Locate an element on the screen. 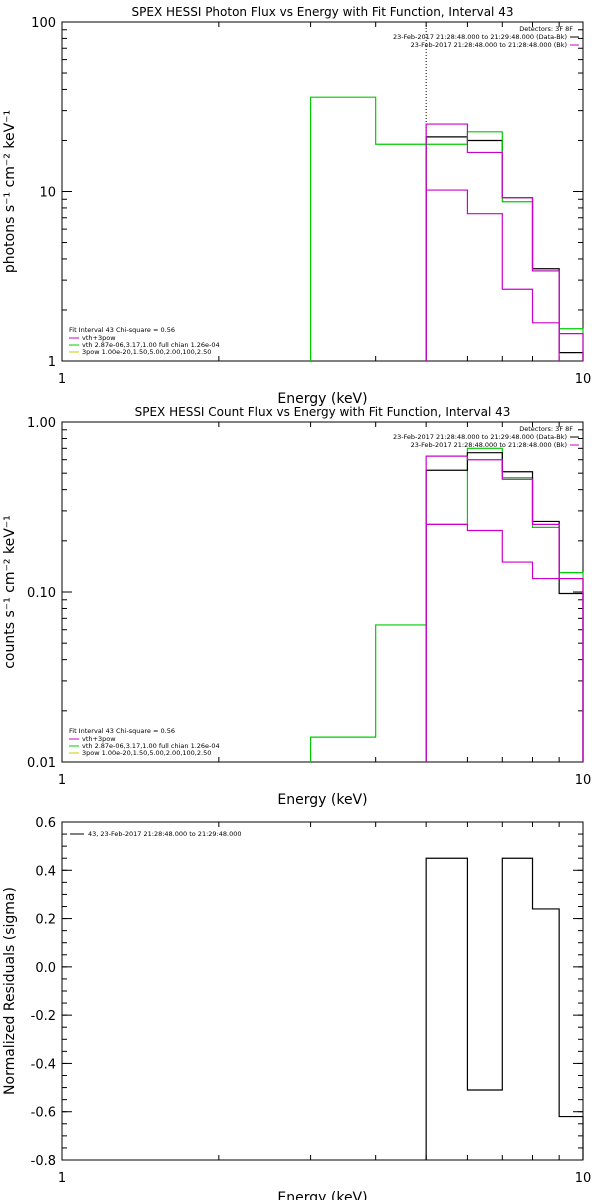 The image size is (600, 1200). y-tick-label: 0.10 is located at coordinates (41, 593).